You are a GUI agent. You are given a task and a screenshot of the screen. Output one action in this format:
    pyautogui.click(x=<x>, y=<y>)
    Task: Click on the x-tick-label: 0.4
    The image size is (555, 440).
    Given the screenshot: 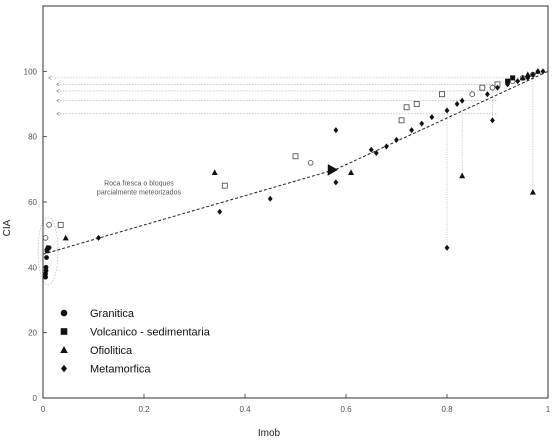 What is the action you would take?
    pyautogui.click(x=245, y=409)
    